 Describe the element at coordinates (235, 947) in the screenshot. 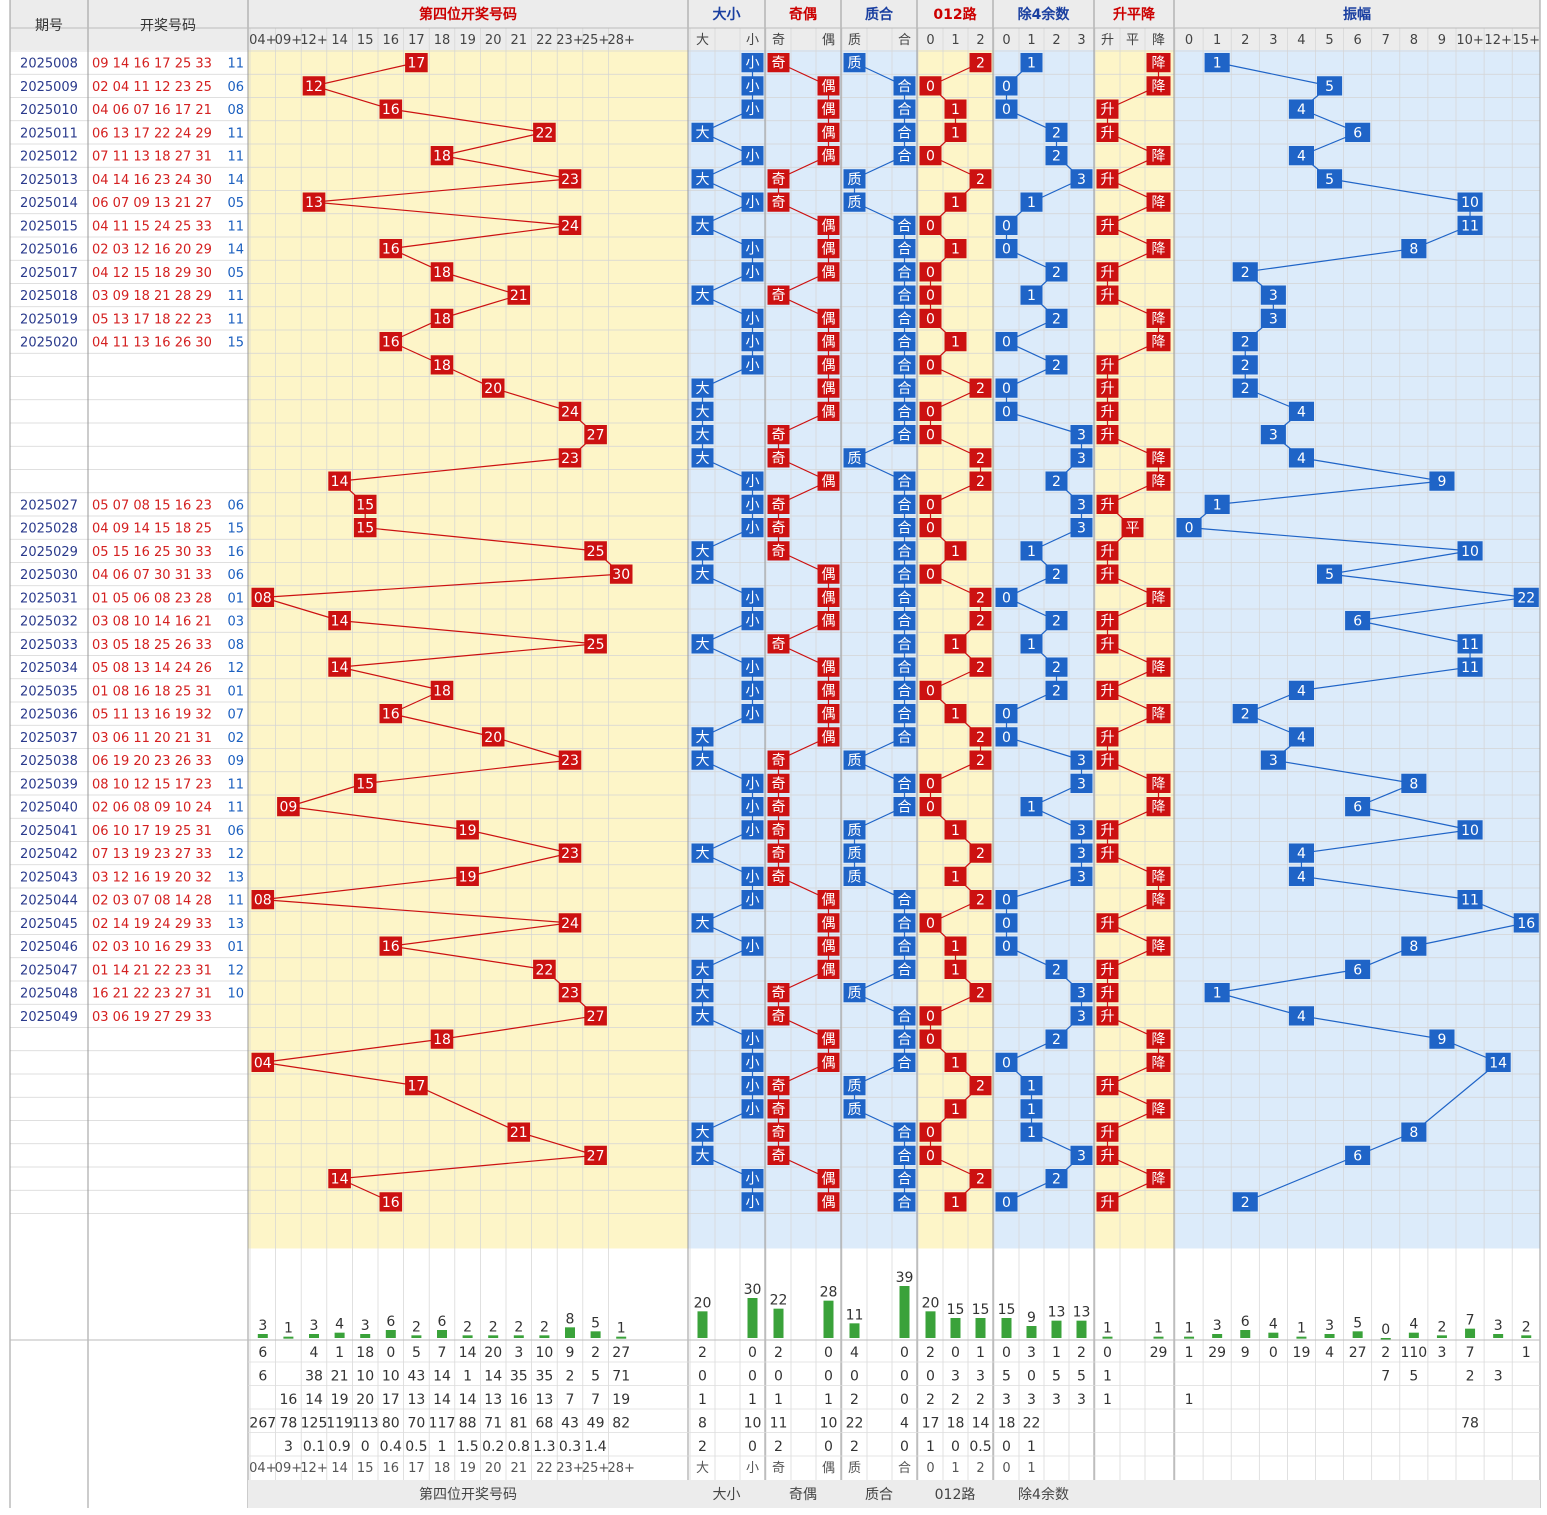

I see `draw-blue-number: 01` at that location.